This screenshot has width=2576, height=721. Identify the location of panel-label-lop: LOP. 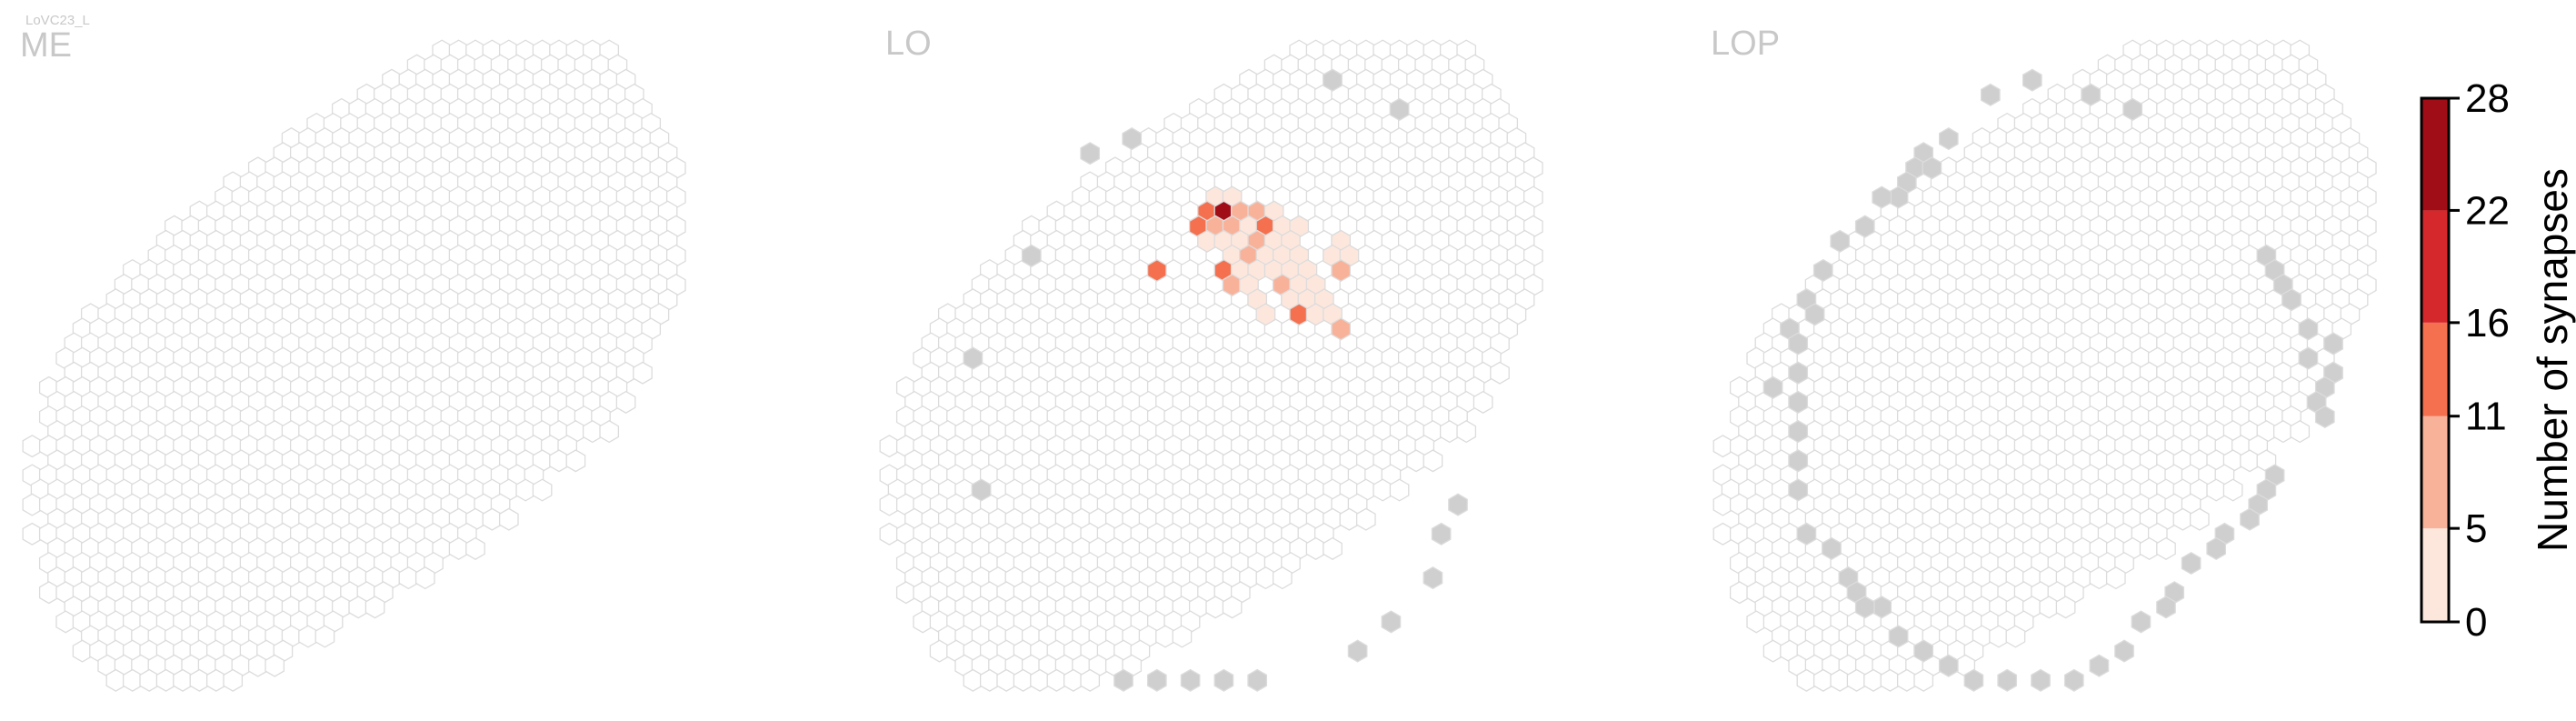
(1745, 44).